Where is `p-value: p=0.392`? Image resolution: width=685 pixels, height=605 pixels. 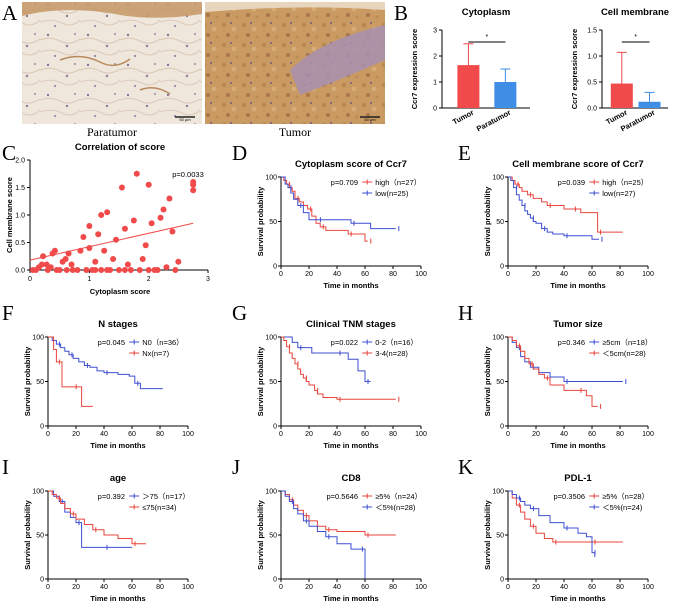 p-value: p=0.392 is located at coordinates (111, 496).